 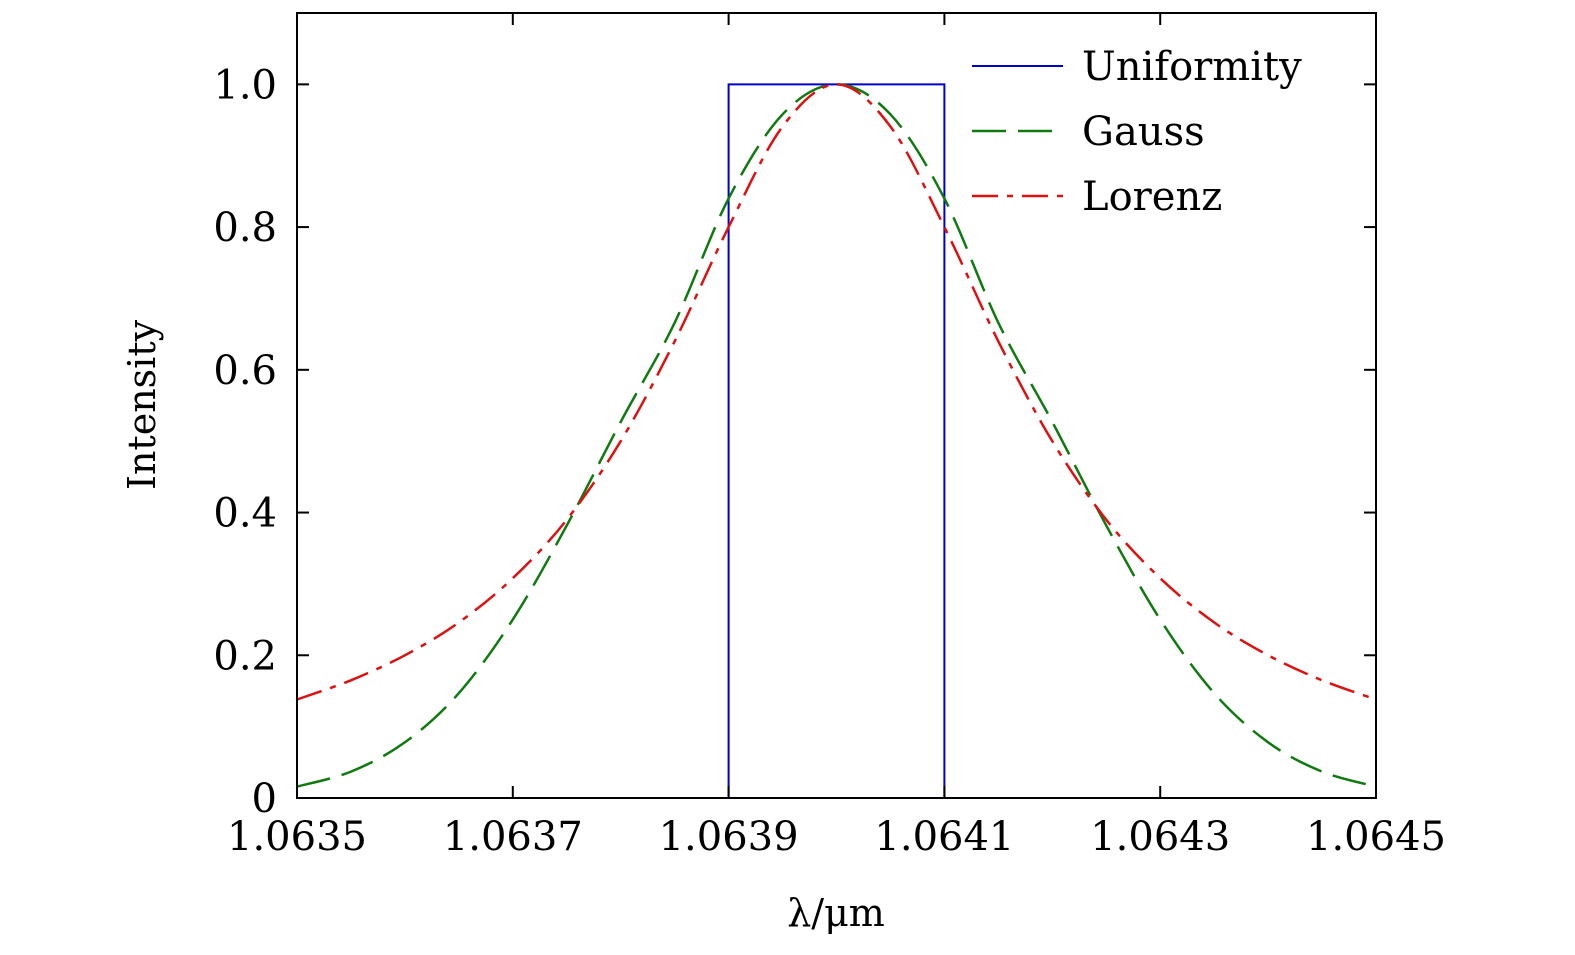 What do you see at coordinates (245, 228) in the screenshot?
I see `y-tick-label: 0.8` at bounding box center [245, 228].